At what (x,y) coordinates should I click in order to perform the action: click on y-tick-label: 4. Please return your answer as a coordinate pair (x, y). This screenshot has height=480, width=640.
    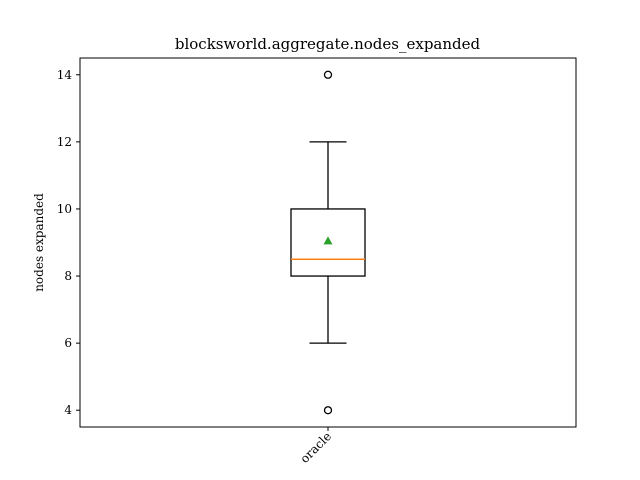
    Looking at the image, I should click on (68, 410).